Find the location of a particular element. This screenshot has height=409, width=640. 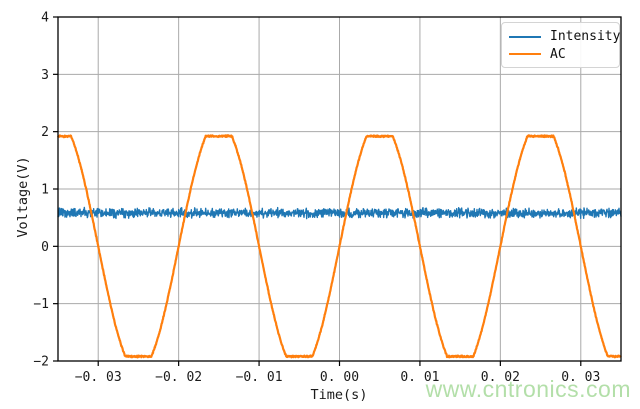

x-tick-label: −0. 02 is located at coordinates (178, 377).